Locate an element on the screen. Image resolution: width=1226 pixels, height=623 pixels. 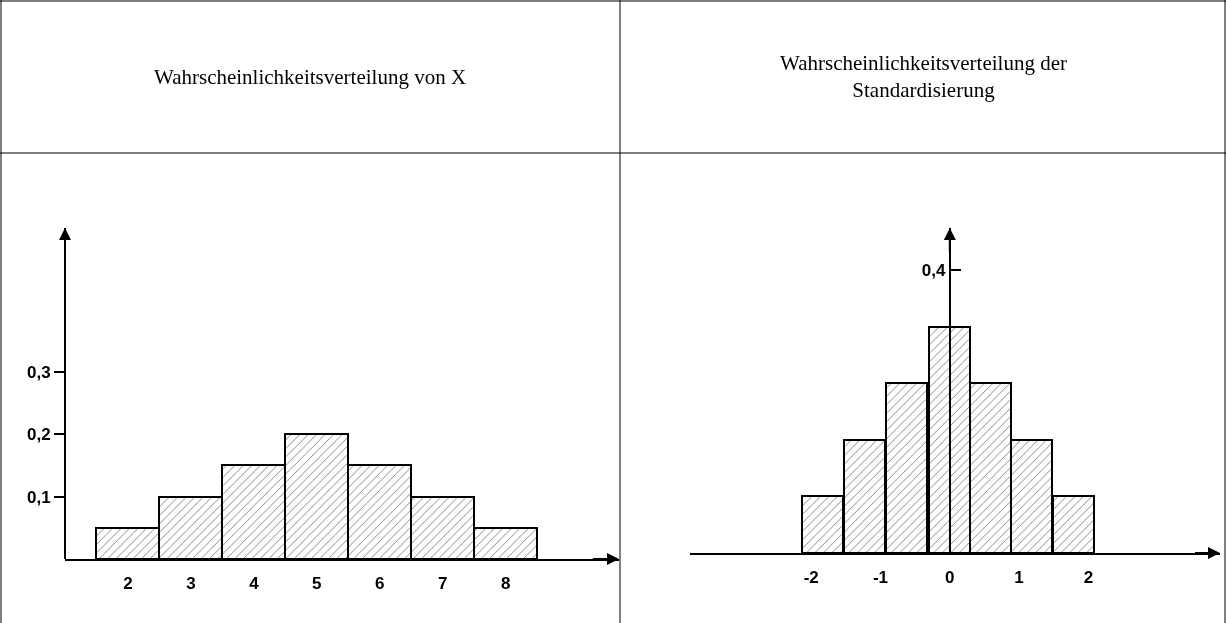
y-tick-label: 0,4 is located at coordinates (933, 271).